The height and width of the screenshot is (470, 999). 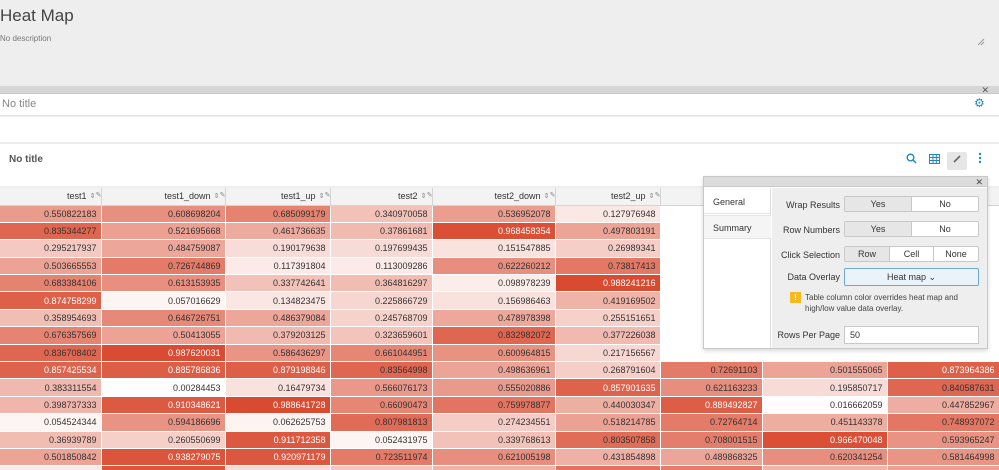 What do you see at coordinates (608, 440) in the screenshot?
I see `table-cell: 0.803507858` at bounding box center [608, 440].